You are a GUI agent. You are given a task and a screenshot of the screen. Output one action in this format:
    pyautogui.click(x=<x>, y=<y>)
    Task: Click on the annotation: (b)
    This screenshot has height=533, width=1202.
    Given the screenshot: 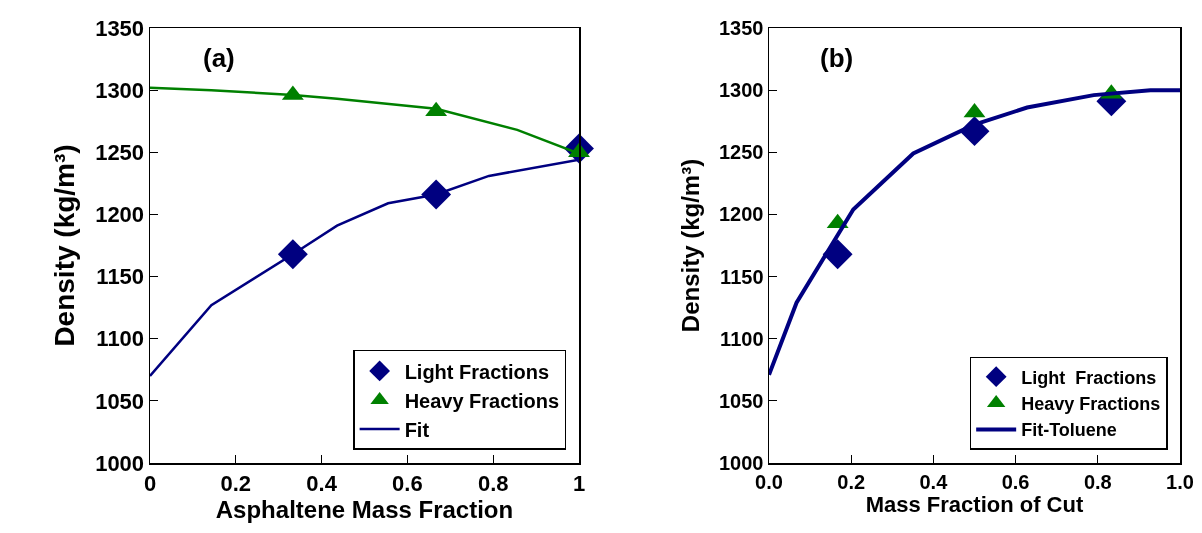 What is the action you would take?
    pyautogui.click(x=837, y=58)
    